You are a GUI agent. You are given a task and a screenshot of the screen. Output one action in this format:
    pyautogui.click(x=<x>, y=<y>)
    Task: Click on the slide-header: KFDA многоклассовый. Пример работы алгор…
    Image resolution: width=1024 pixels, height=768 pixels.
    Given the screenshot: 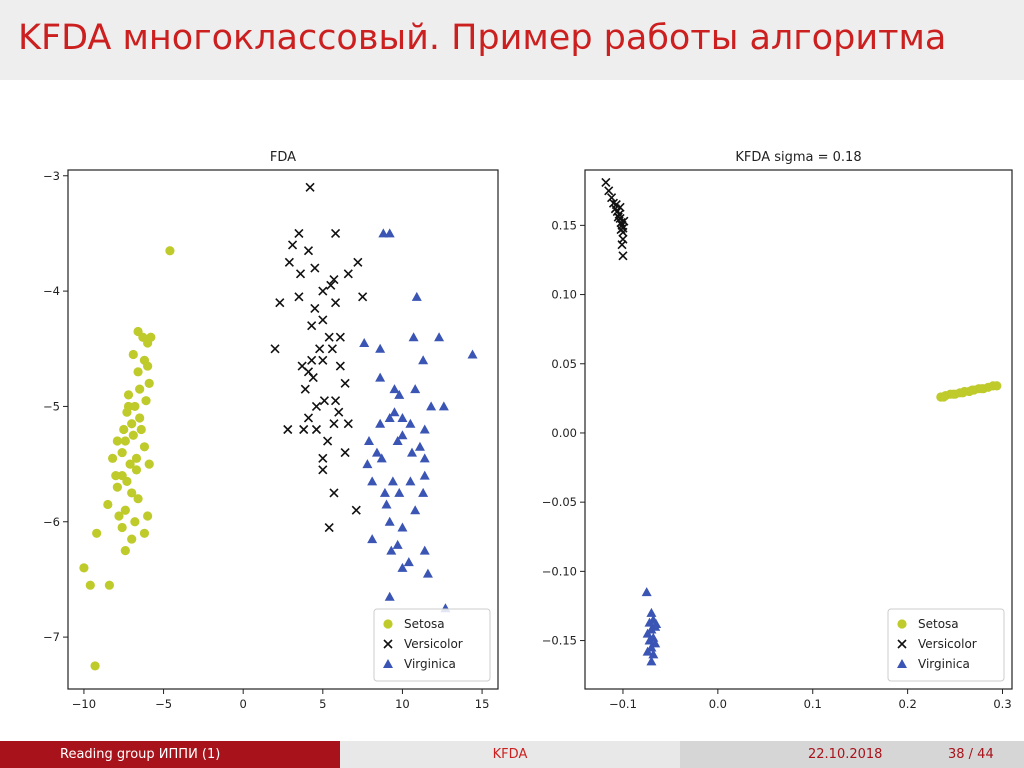 What is the action you would take?
    pyautogui.click(x=512, y=40)
    